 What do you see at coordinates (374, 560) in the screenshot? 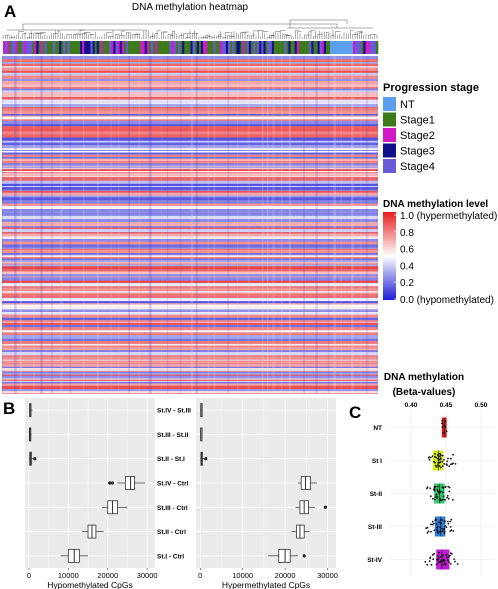
I see `category-label: St-IV` at bounding box center [374, 560].